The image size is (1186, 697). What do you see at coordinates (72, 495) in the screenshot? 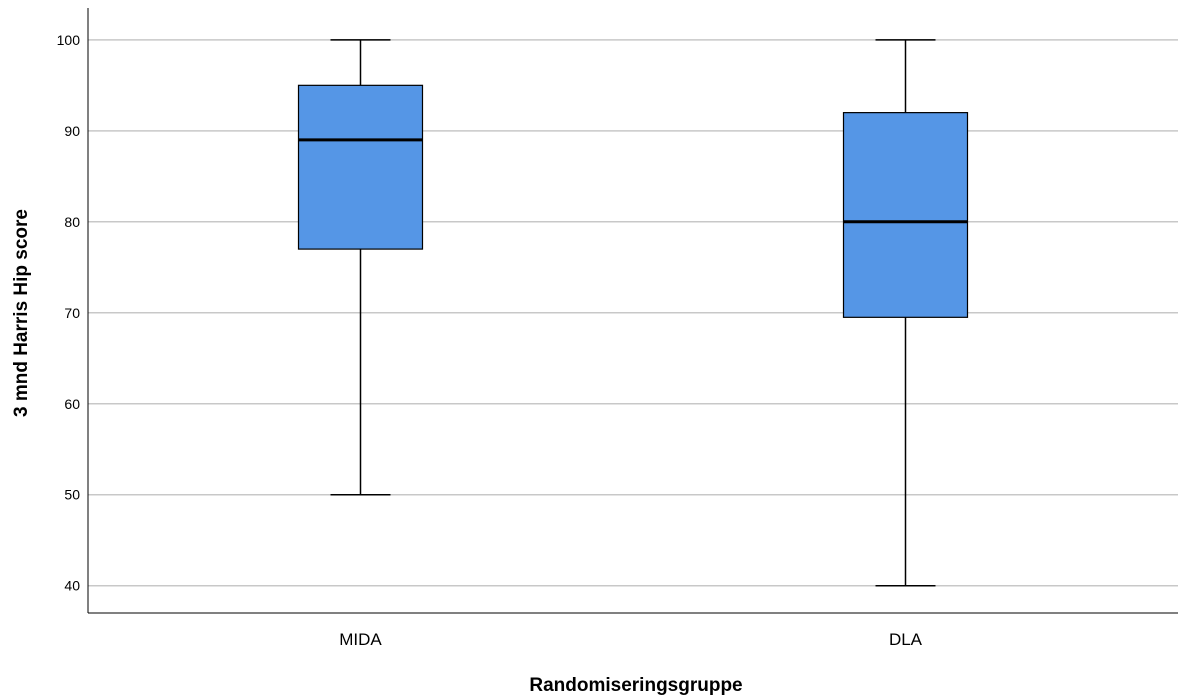
I see `y-tick-label-50: 50` at bounding box center [72, 495].